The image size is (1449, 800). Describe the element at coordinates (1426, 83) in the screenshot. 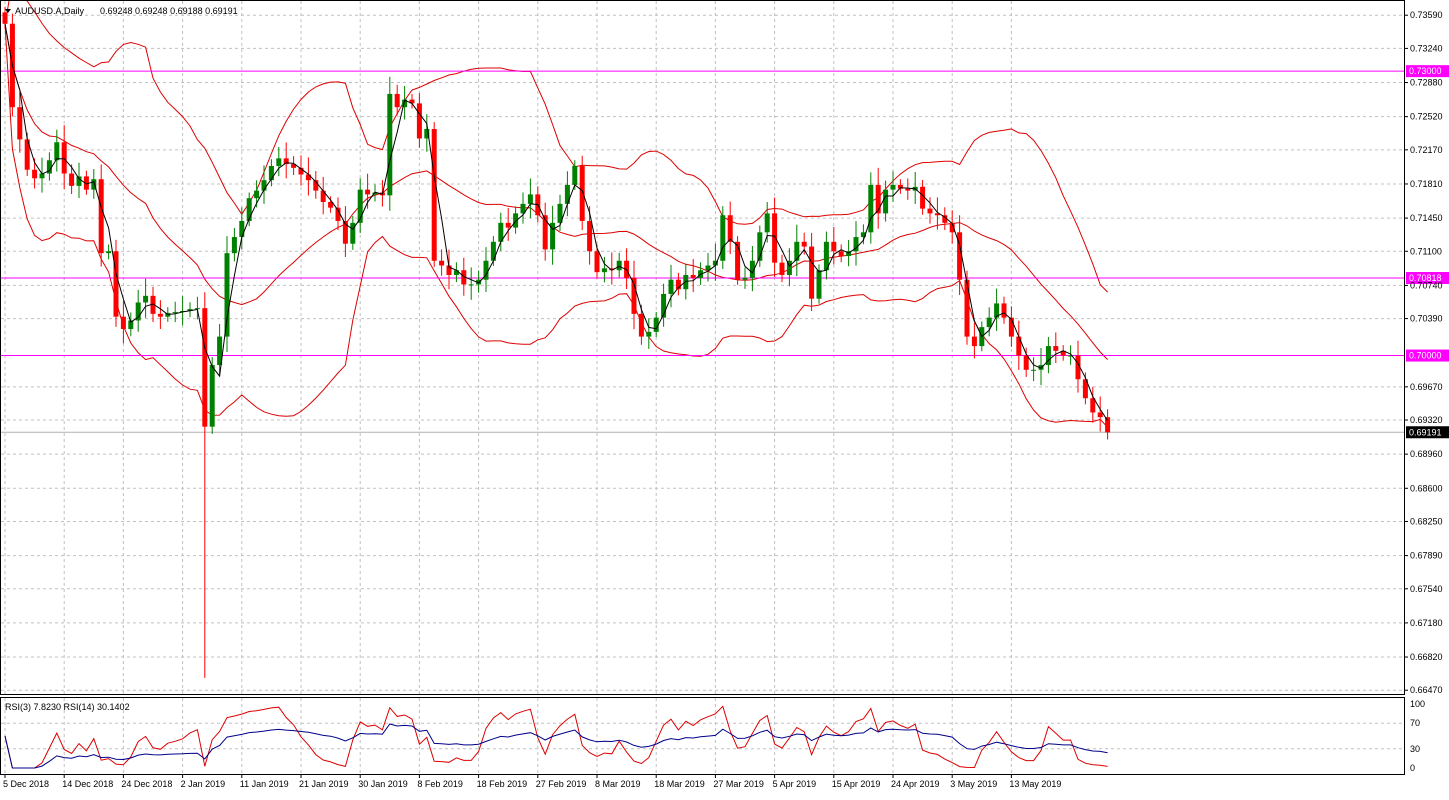

I see `price-tick-label: 0.72880` at that location.